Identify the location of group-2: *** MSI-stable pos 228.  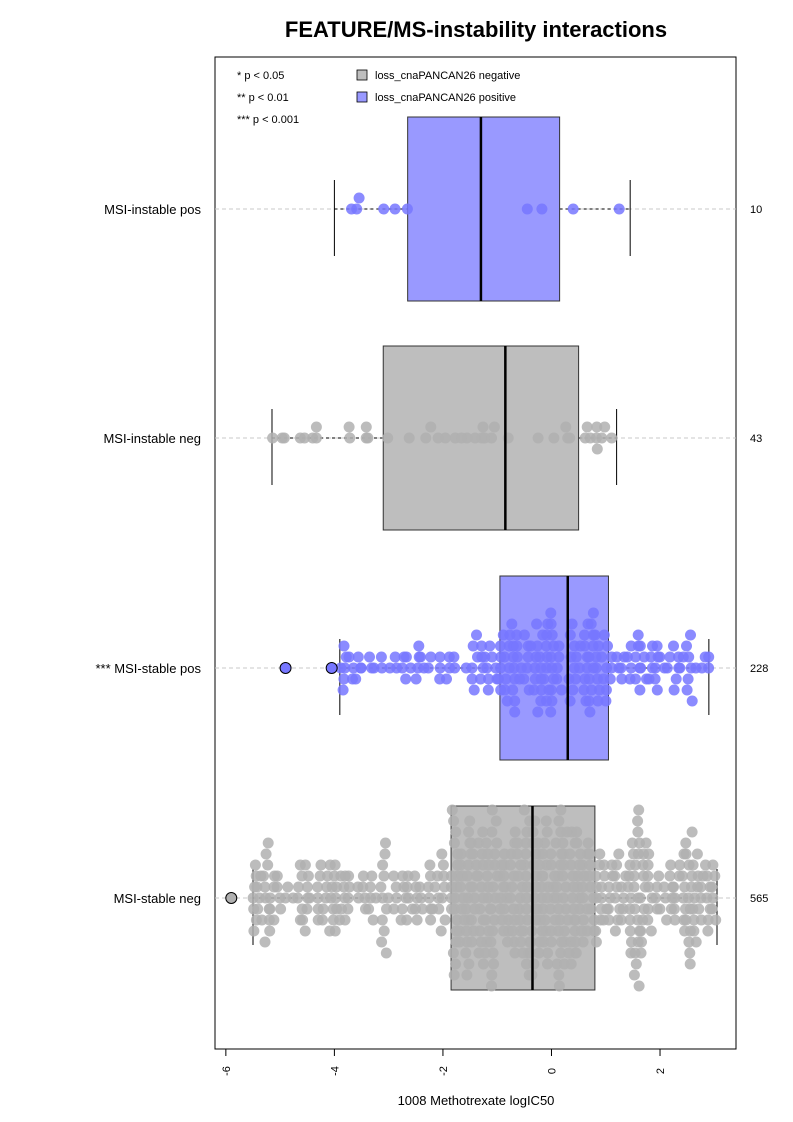
(432, 668).